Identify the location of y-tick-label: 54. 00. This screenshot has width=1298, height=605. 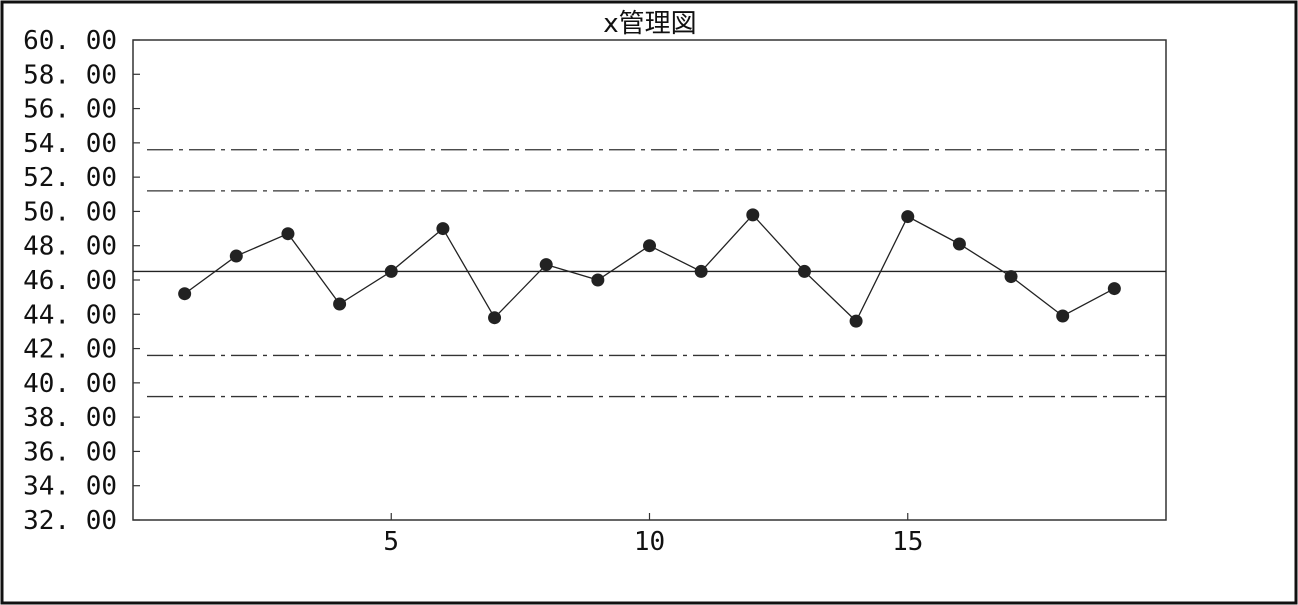
(70, 144).